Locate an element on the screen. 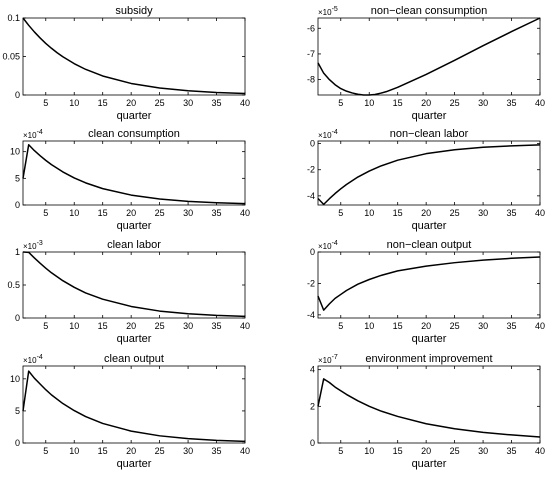 This screenshot has height=477, width=550. chart-4-exponent-base: ×10 is located at coordinates (30, 246).